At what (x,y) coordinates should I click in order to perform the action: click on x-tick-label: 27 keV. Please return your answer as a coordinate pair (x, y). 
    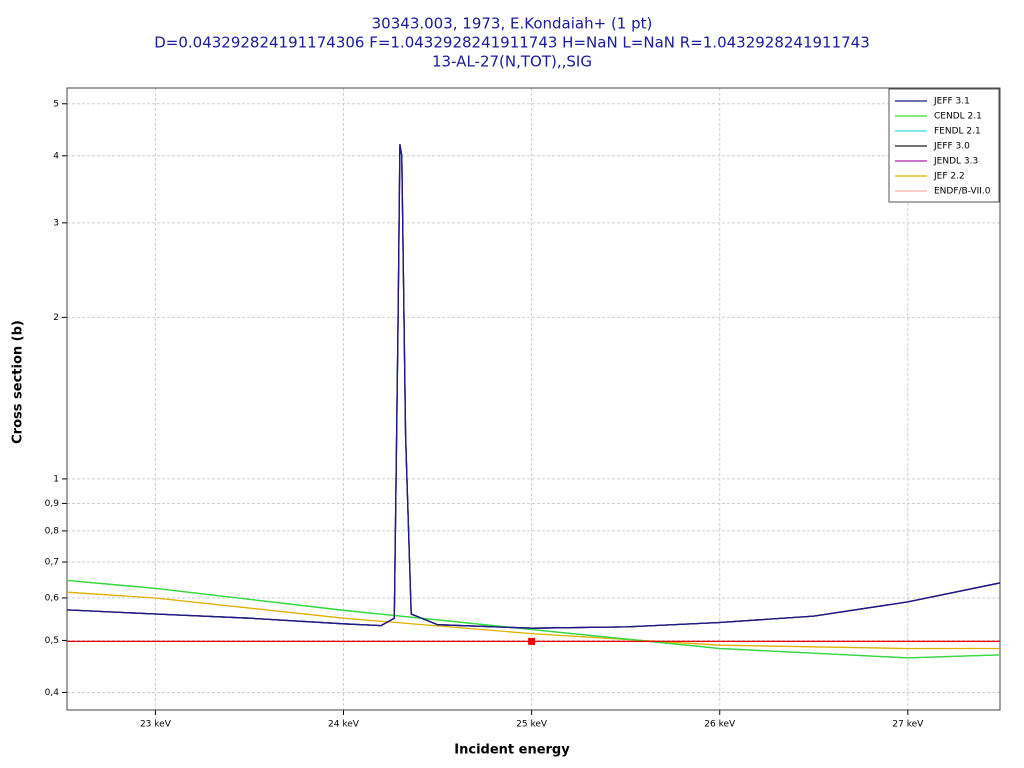
    Looking at the image, I should click on (908, 725).